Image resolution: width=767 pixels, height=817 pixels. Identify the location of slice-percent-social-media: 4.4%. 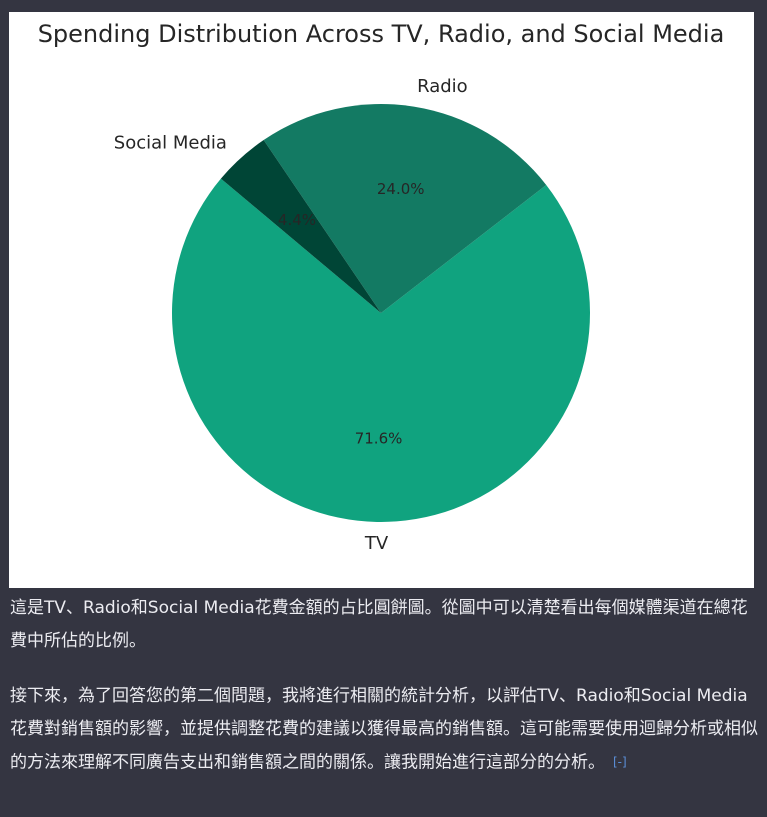
(297, 220).